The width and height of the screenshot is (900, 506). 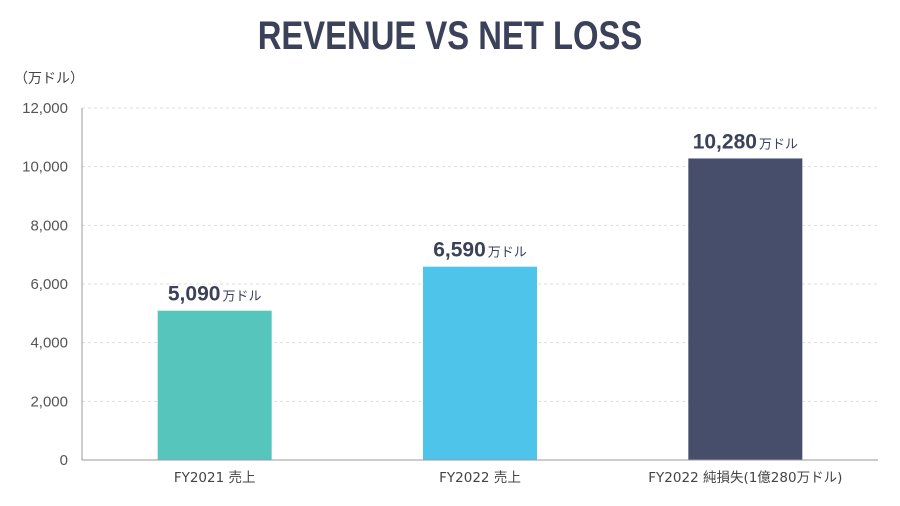 I want to click on x-category-label: FY2022 売上, so click(x=480, y=478).